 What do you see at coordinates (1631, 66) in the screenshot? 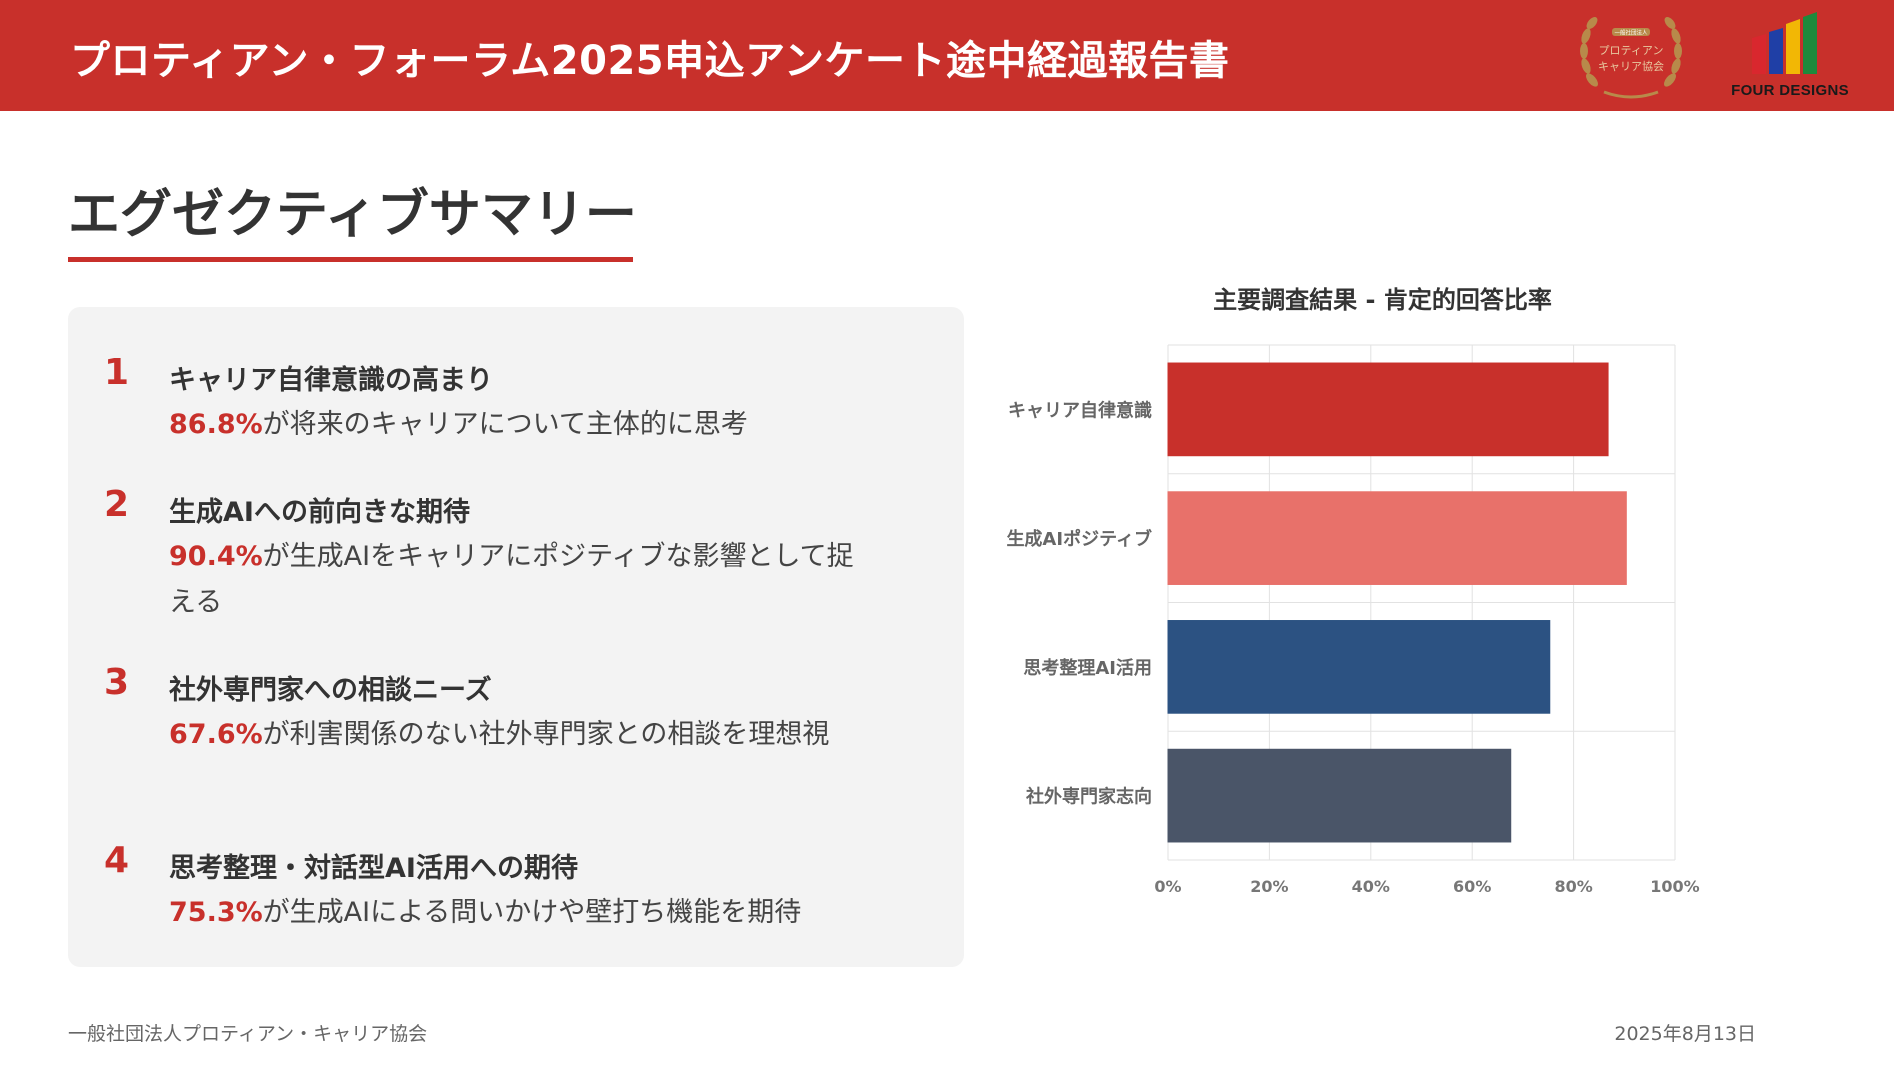
I see `seal-line-2: キャリア協会` at bounding box center [1631, 66].